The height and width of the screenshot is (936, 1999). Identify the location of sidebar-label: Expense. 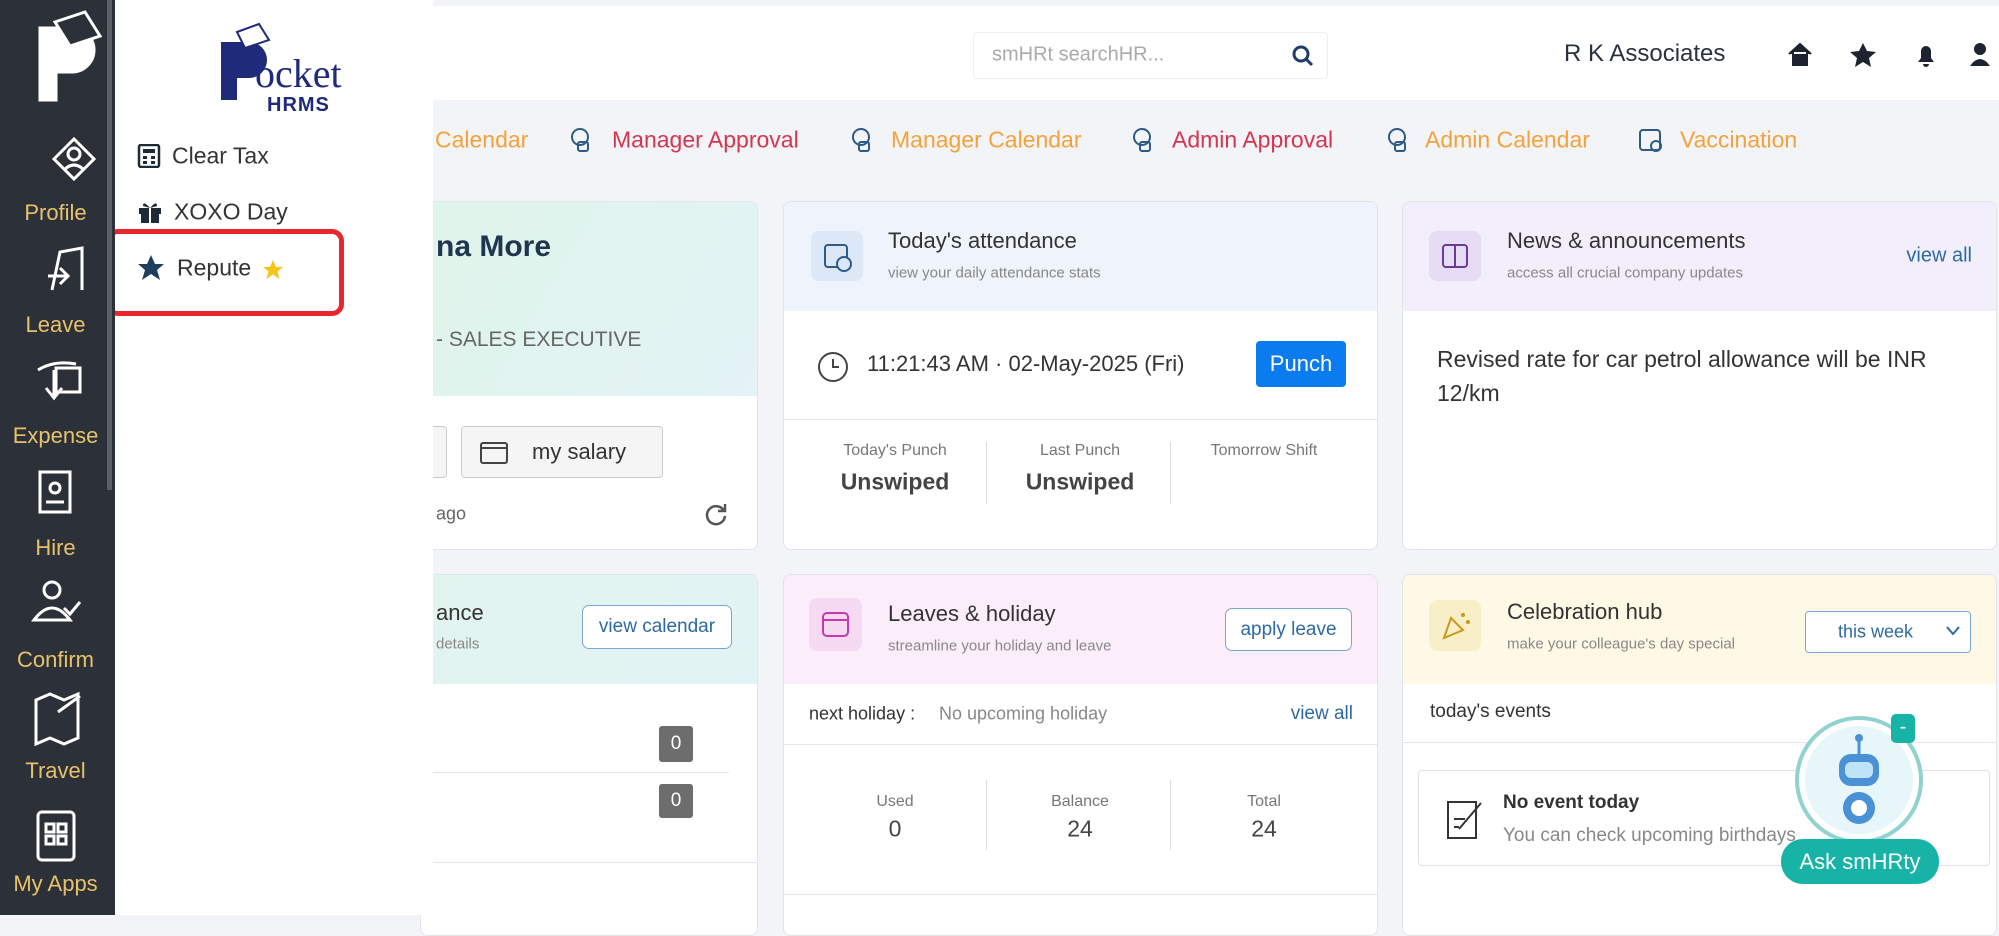
(55, 435).